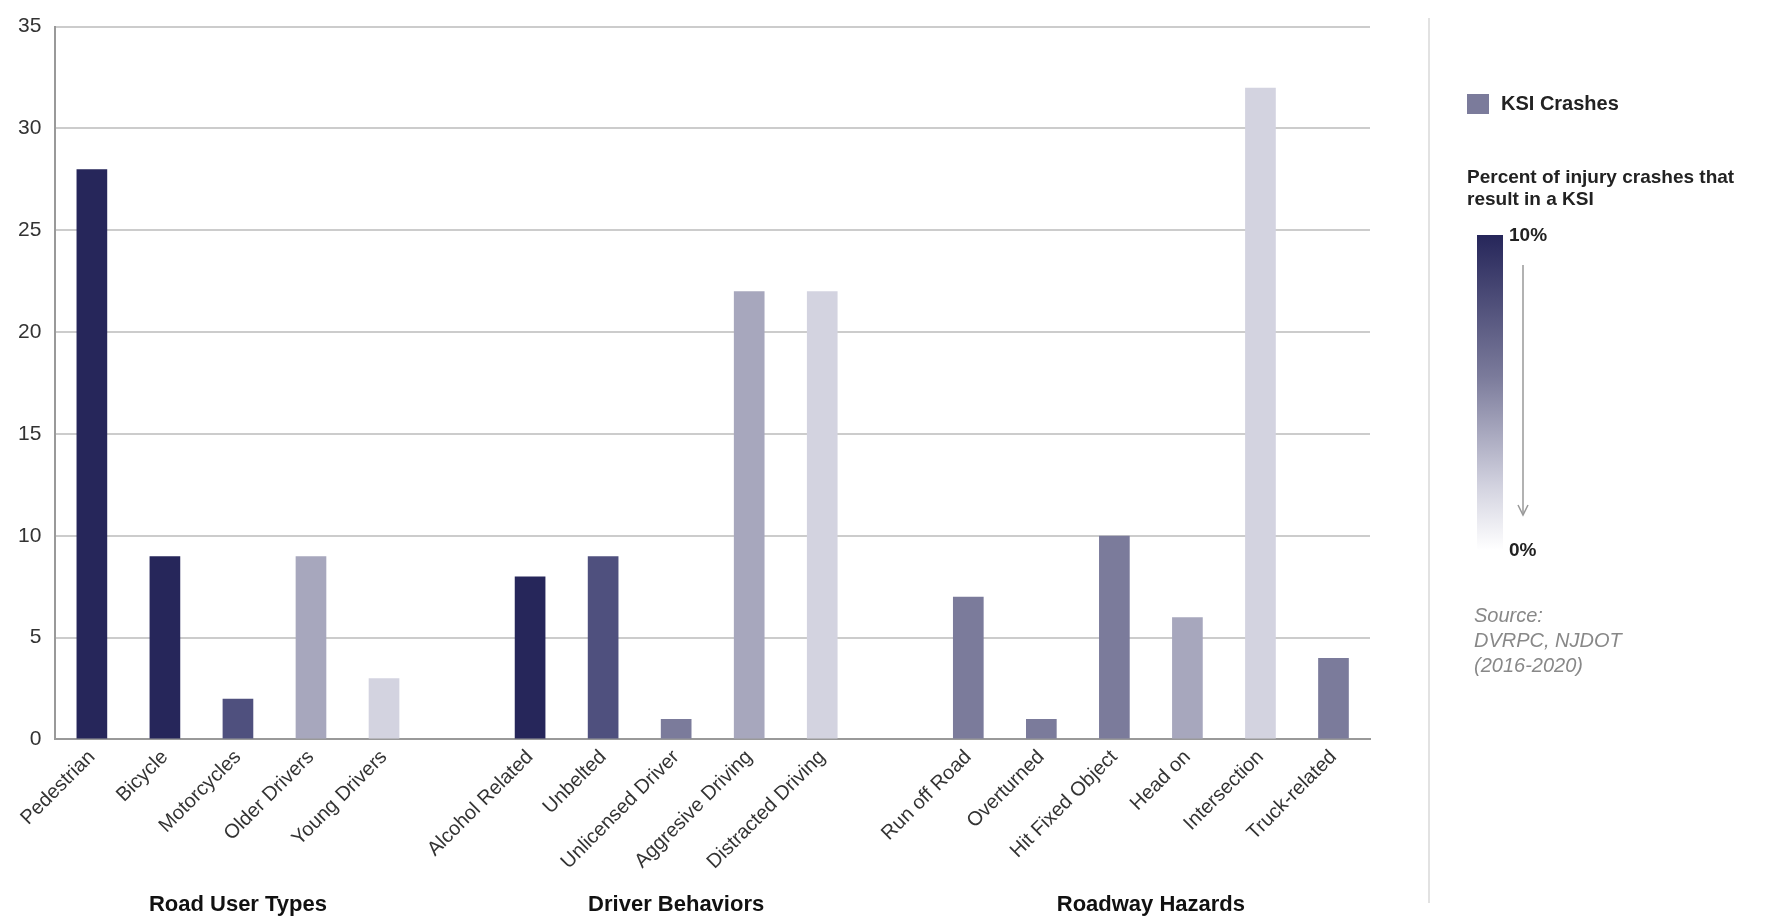 The image size is (1769, 920). What do you see at coordinates (676, 904) in the screenshot?
I see `text: Driver Behaviors` at bounding box center [676, 904].